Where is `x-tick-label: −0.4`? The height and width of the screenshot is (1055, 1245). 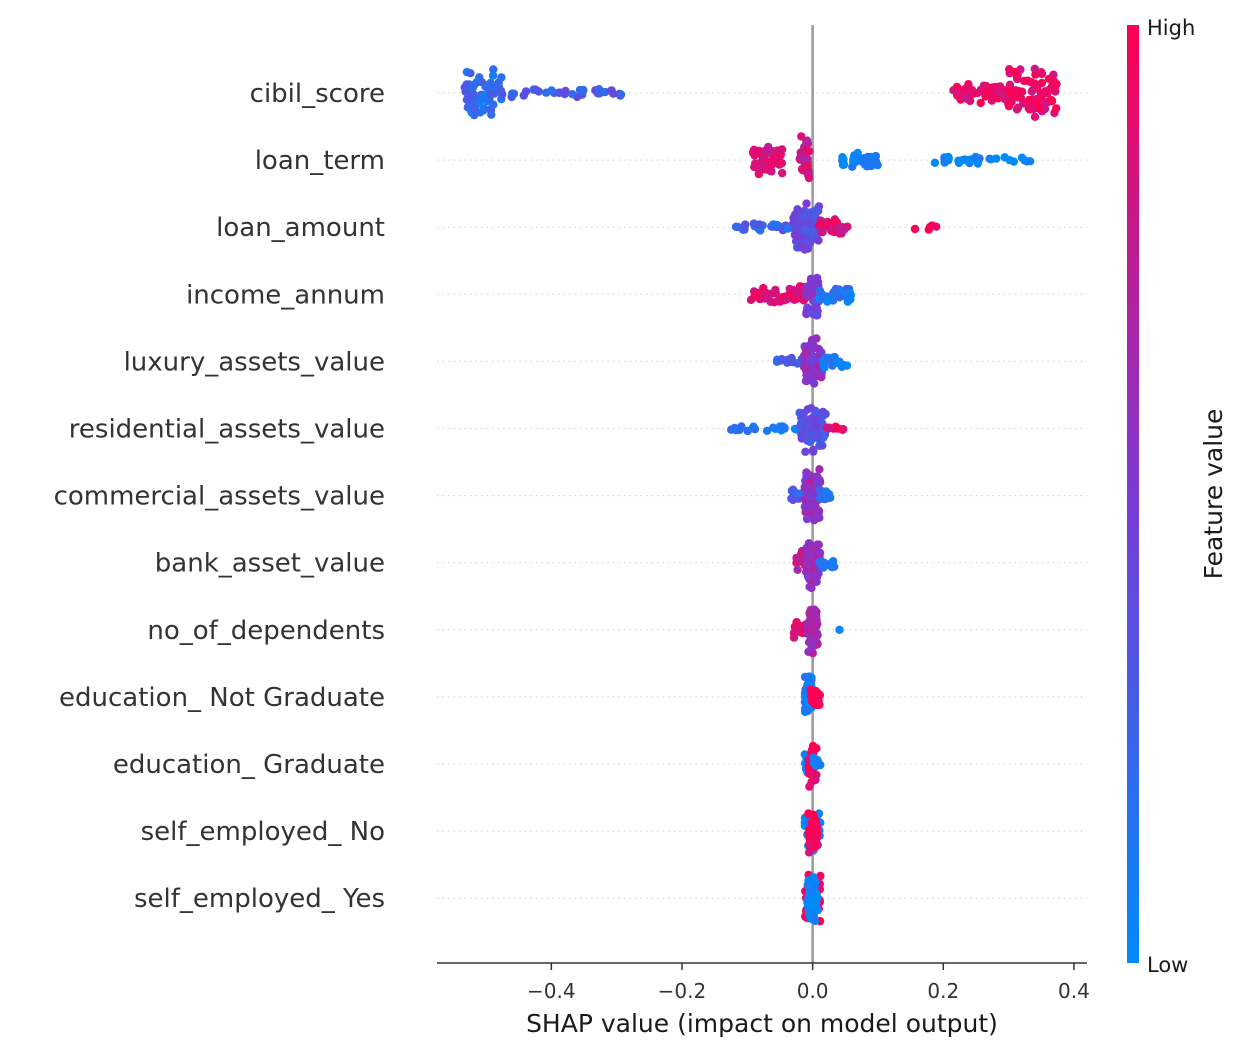 x-tick-label: −0.4 is located at coordinates (551, 991).